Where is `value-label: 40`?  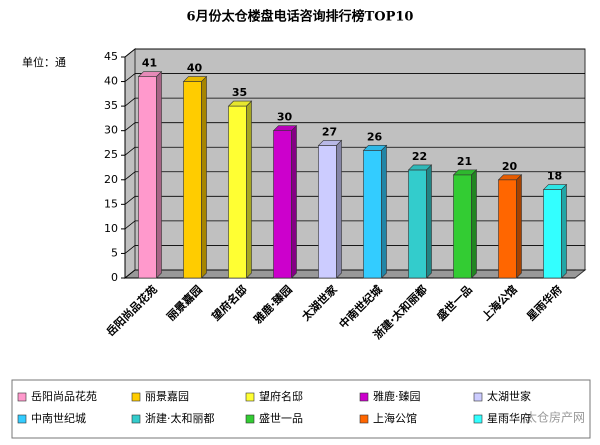
value-label: 40 is located at coordinates (195, 68).